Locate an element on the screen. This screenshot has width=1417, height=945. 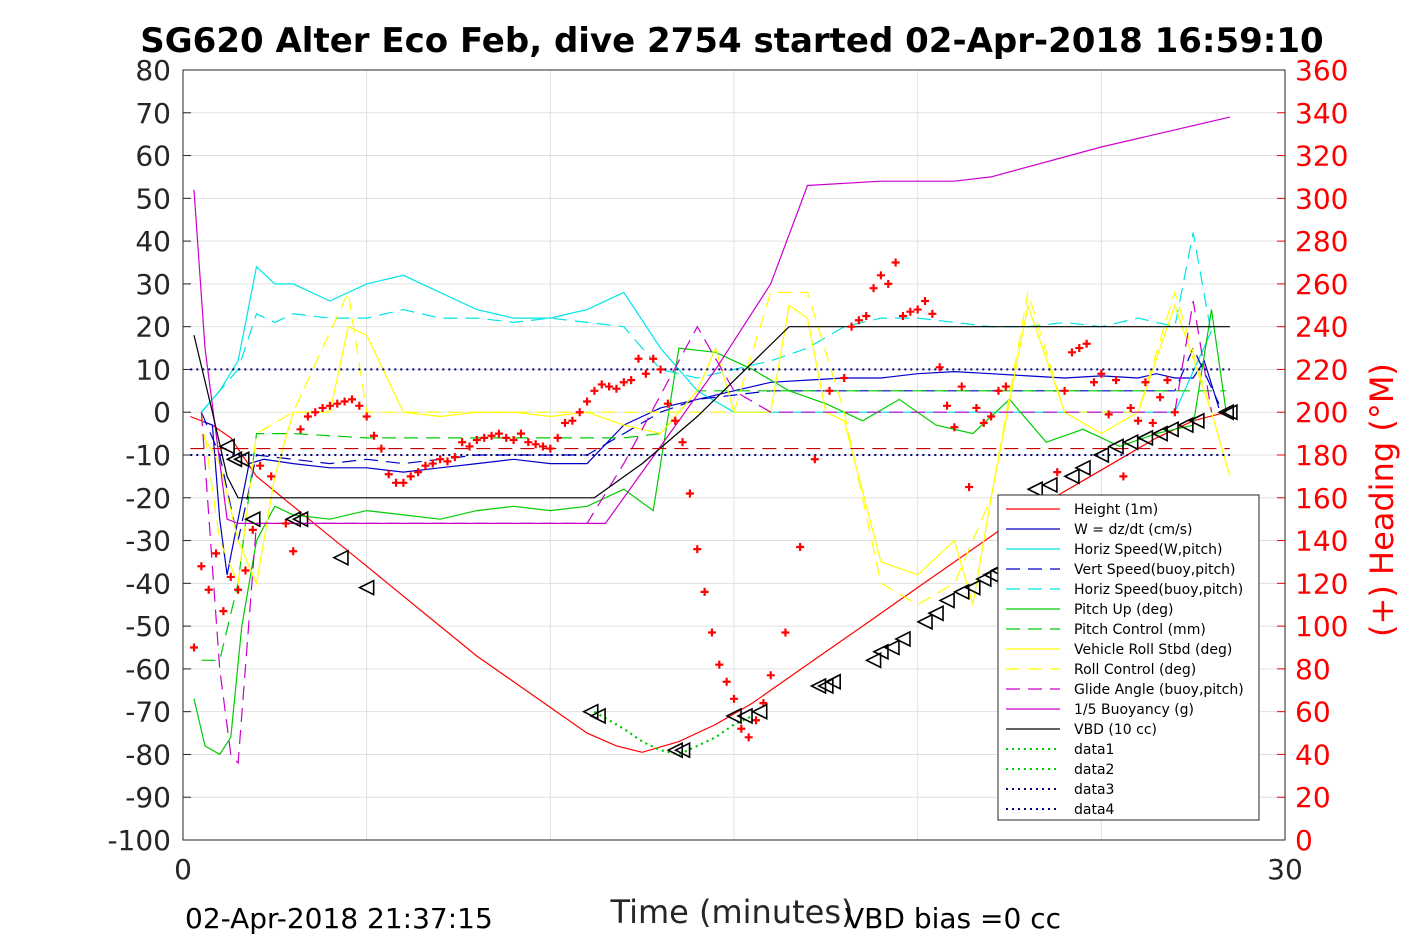
right-tick-label: 160 is located at coordinates (1321, 498).